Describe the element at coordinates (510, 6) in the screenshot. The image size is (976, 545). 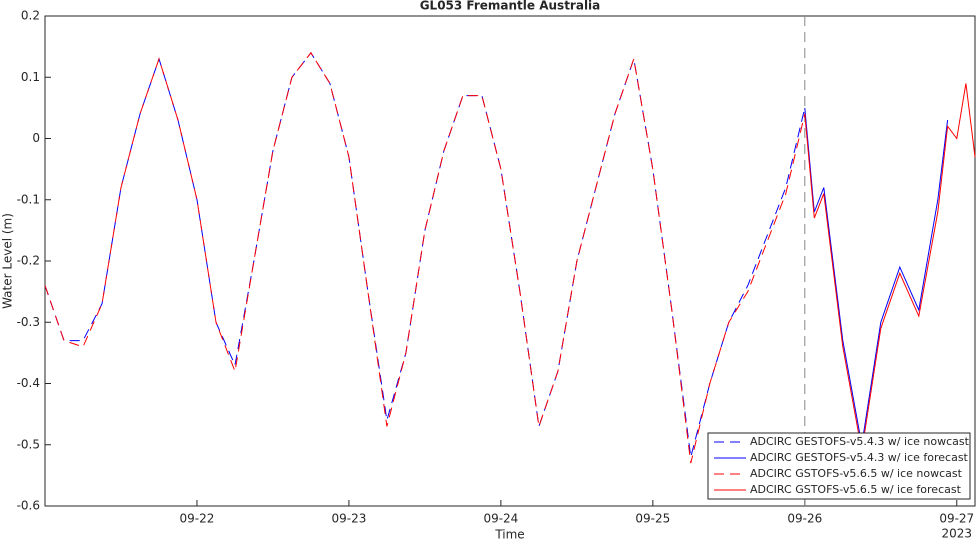
I see `chart-title: GL053 Fremantle Australia` at that location.